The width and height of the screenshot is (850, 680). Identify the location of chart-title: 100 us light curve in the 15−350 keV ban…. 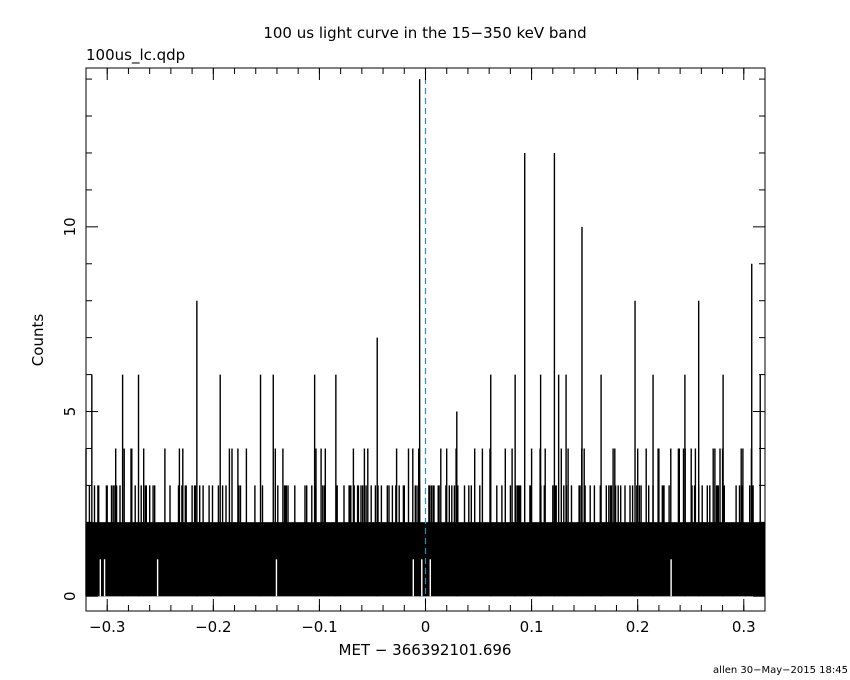
(424, 33).